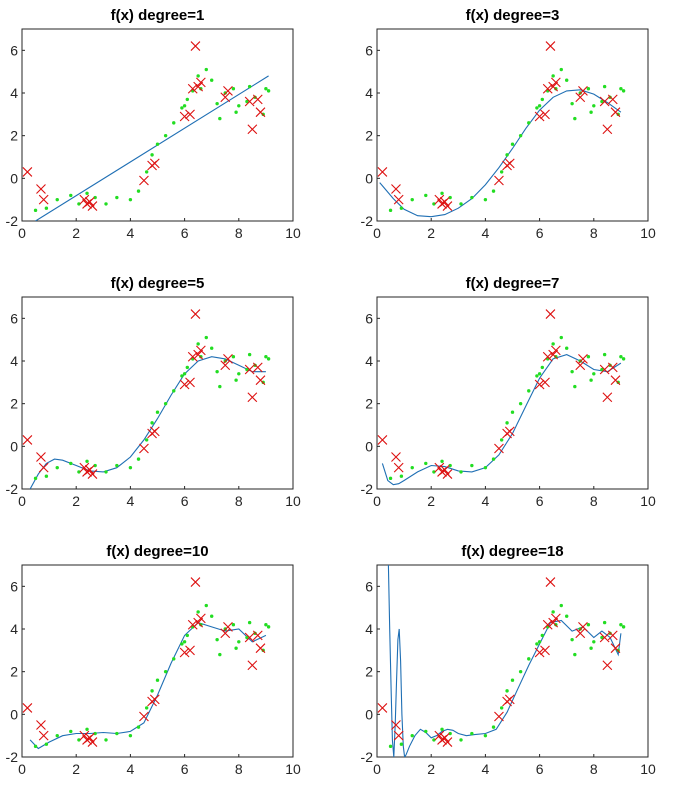 This screenshot has width=673, height=799. Describe the element at coordinates (513, 15) in the screenshot. I see `subplot-title: f(x) degree=3` at that location.